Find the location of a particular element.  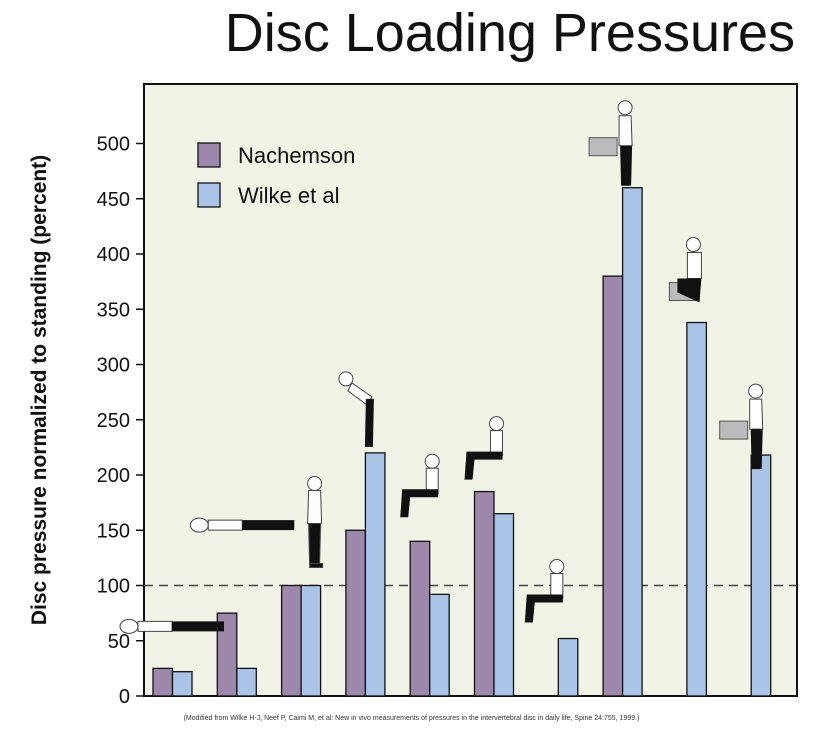

y-tick-label: 100 is located at coordinates (113, 587).